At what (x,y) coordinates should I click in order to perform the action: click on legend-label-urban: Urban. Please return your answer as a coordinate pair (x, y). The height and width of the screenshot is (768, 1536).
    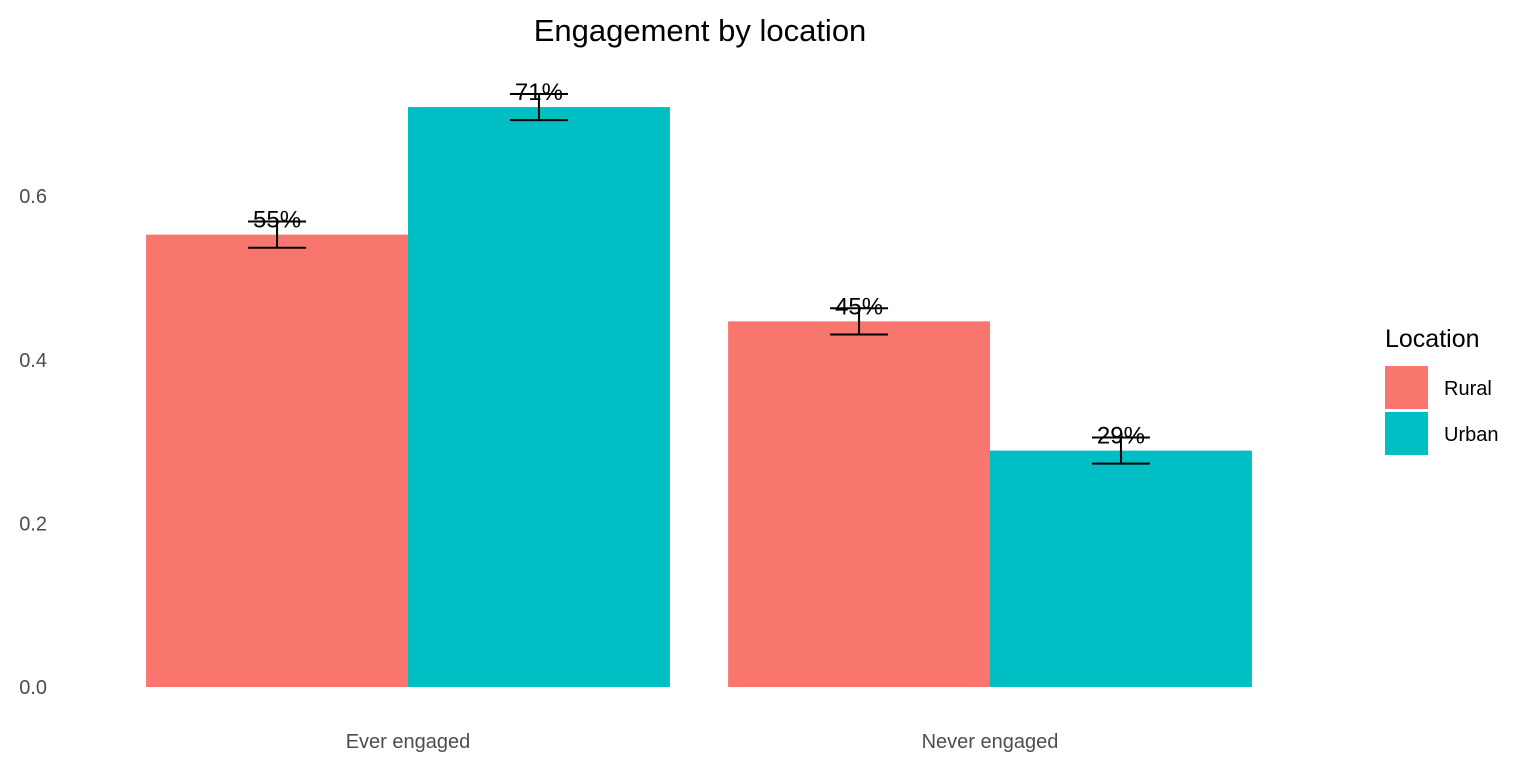
    Looking at the image, I should click on (1471, 435).